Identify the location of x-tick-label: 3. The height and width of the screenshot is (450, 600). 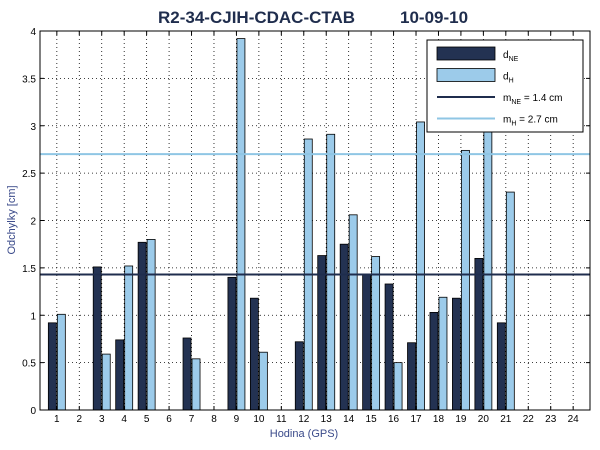
(102, 419).